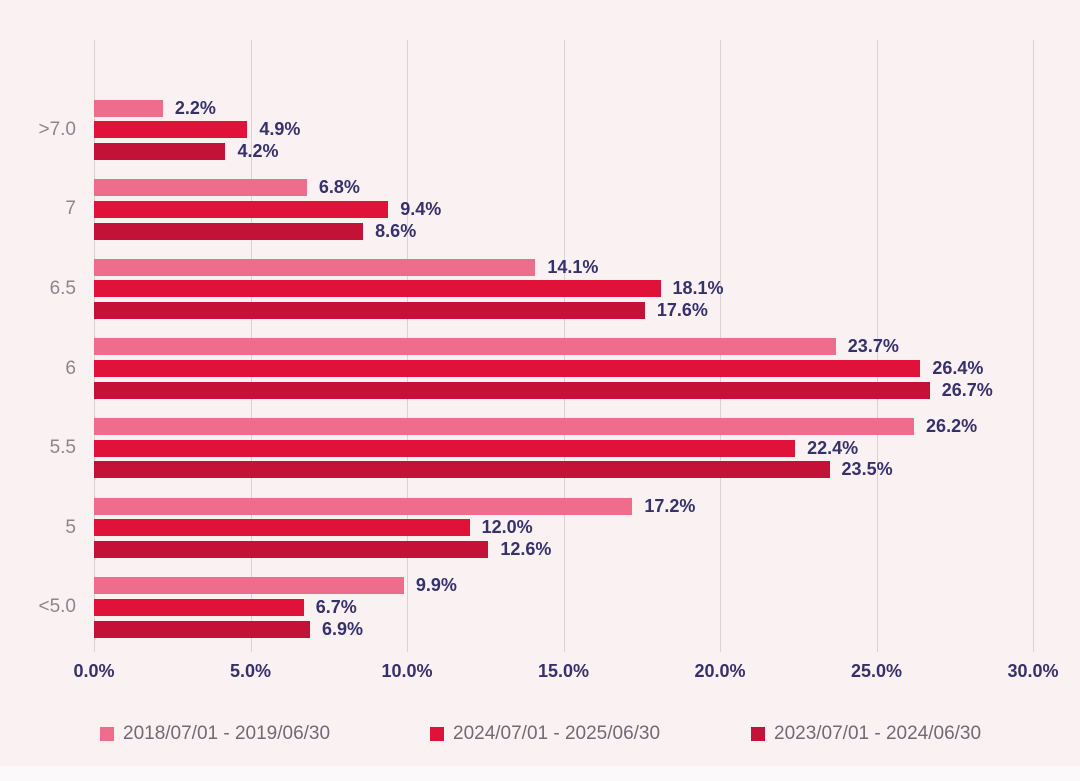 This screenshot has width=1080, height=781. I want to click on category-label: 6.5, so click(62, 288).